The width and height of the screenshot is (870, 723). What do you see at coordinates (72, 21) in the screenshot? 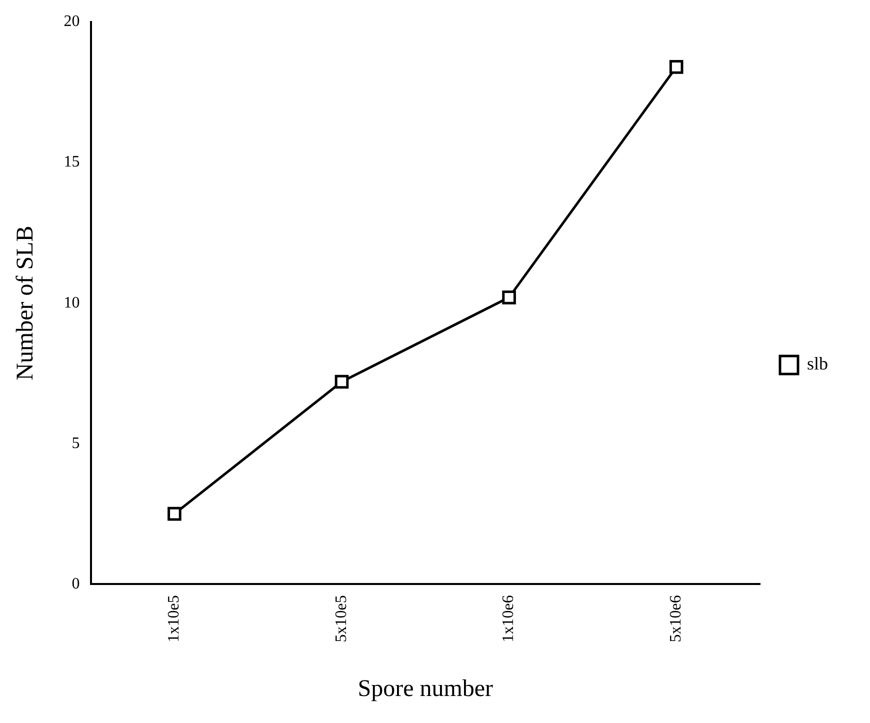
I see `y-tick-label: 20` at bounding box center [72, 21].